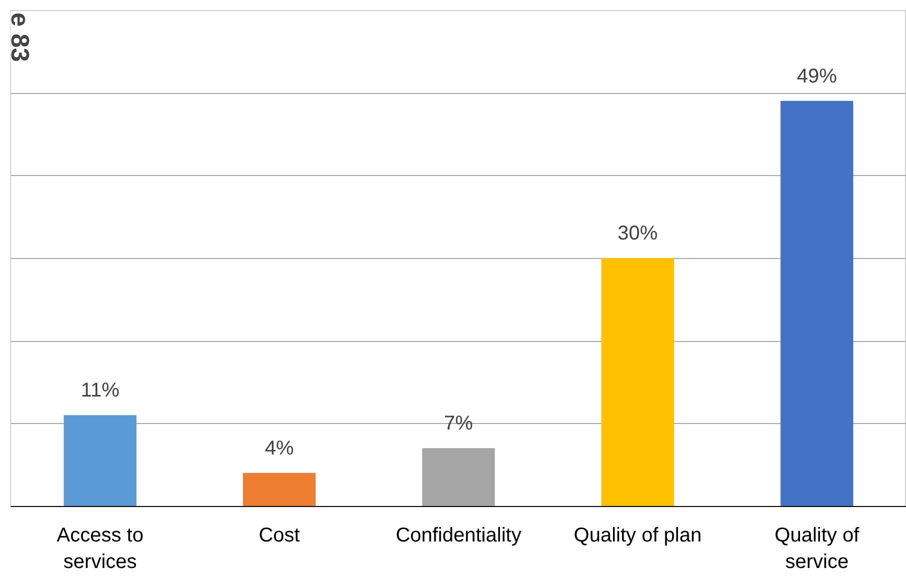 The image size is (906, 584). I want to click on x-tick-label: Access to services, so click(100, 548).